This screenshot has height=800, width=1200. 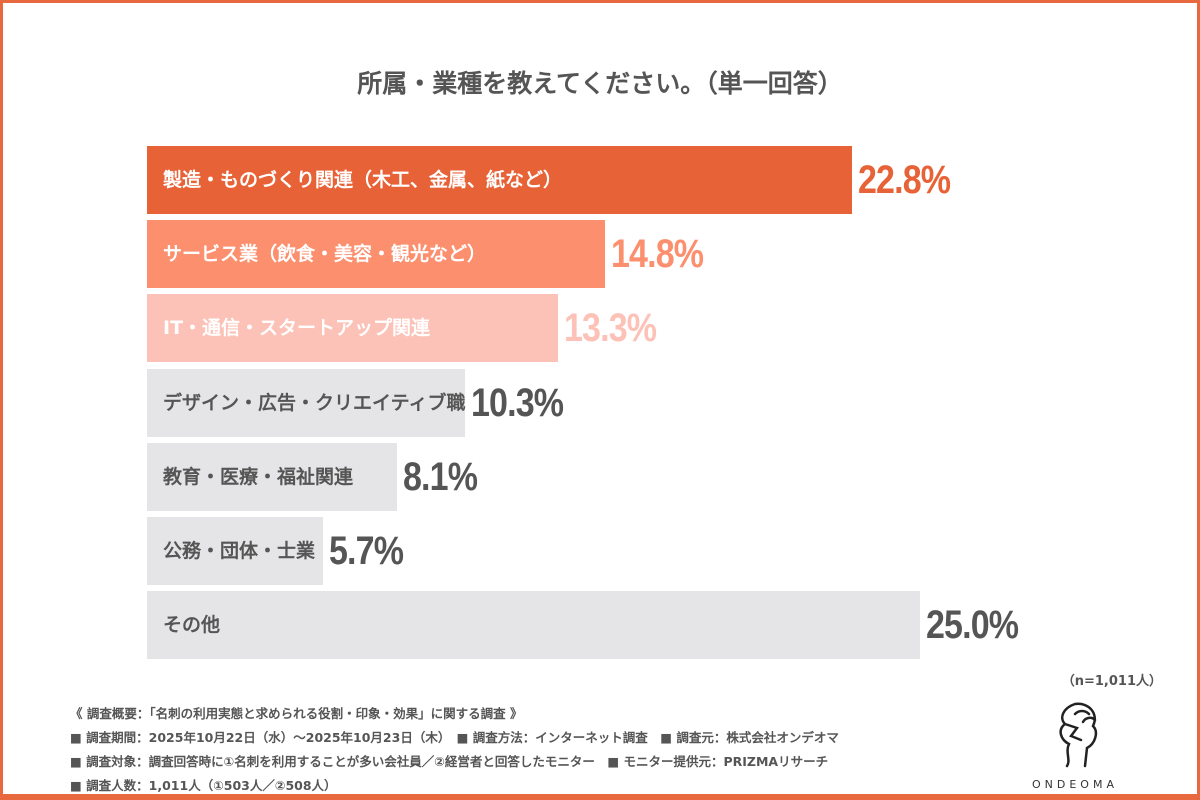 I want to click on category-label: 公務・団体・士業, so click(x=239, y=551).